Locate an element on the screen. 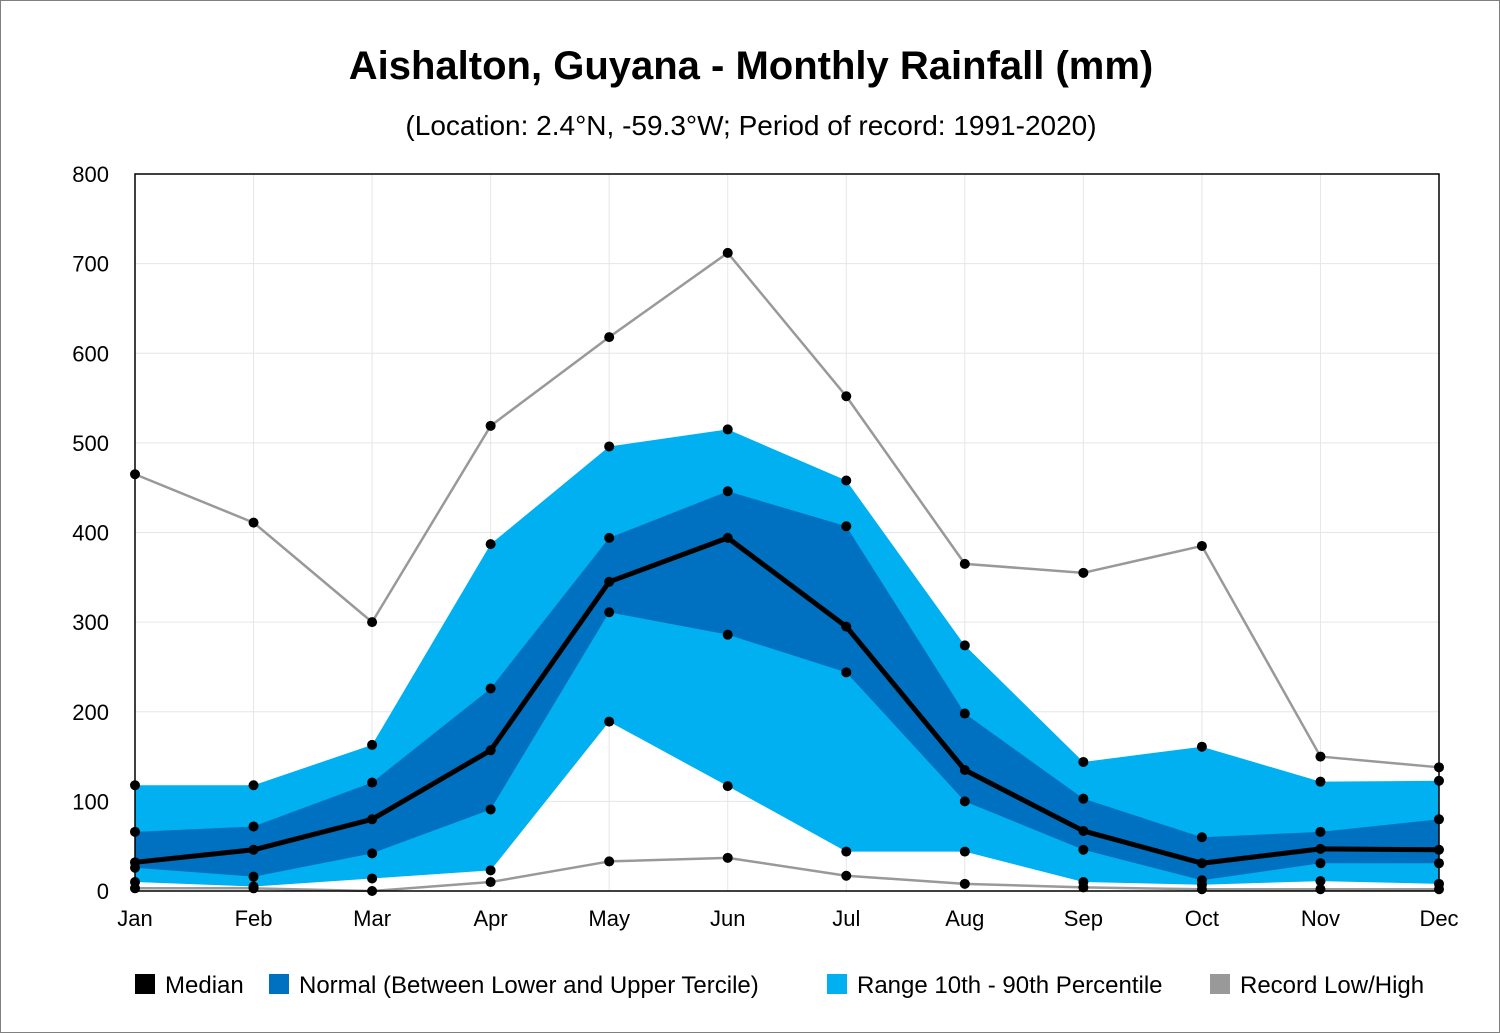 The image size is (1500, 1034). legend-swatch-record is located at coordinates (1220, 984).